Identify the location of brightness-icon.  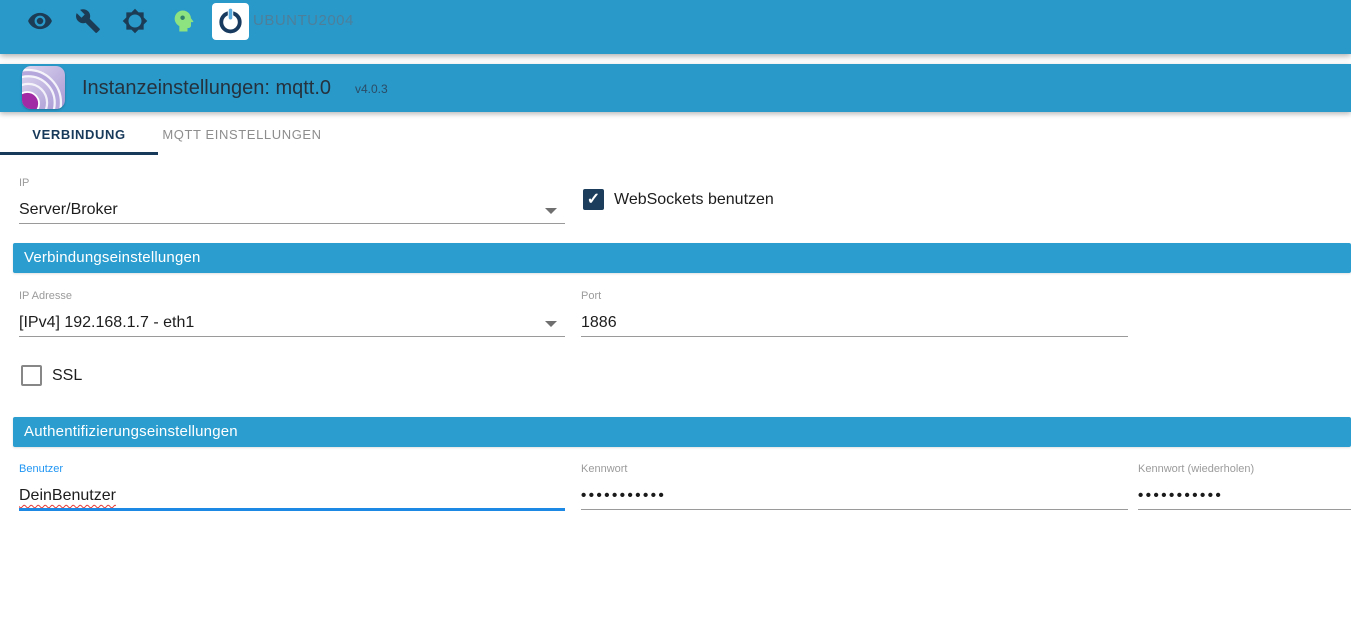
(135, 21).